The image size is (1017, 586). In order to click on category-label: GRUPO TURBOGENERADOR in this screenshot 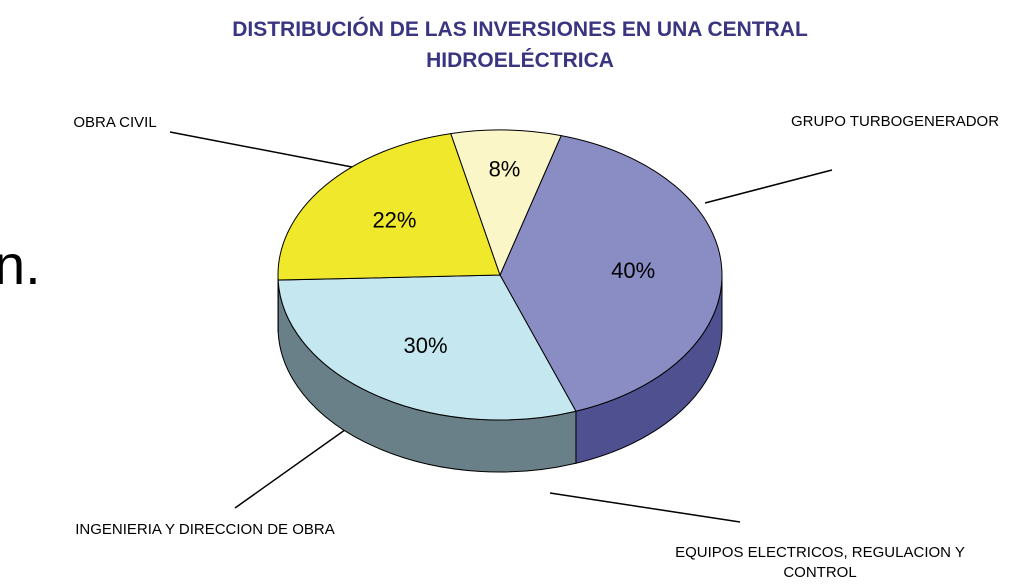, I will do `click(895, 121)`.